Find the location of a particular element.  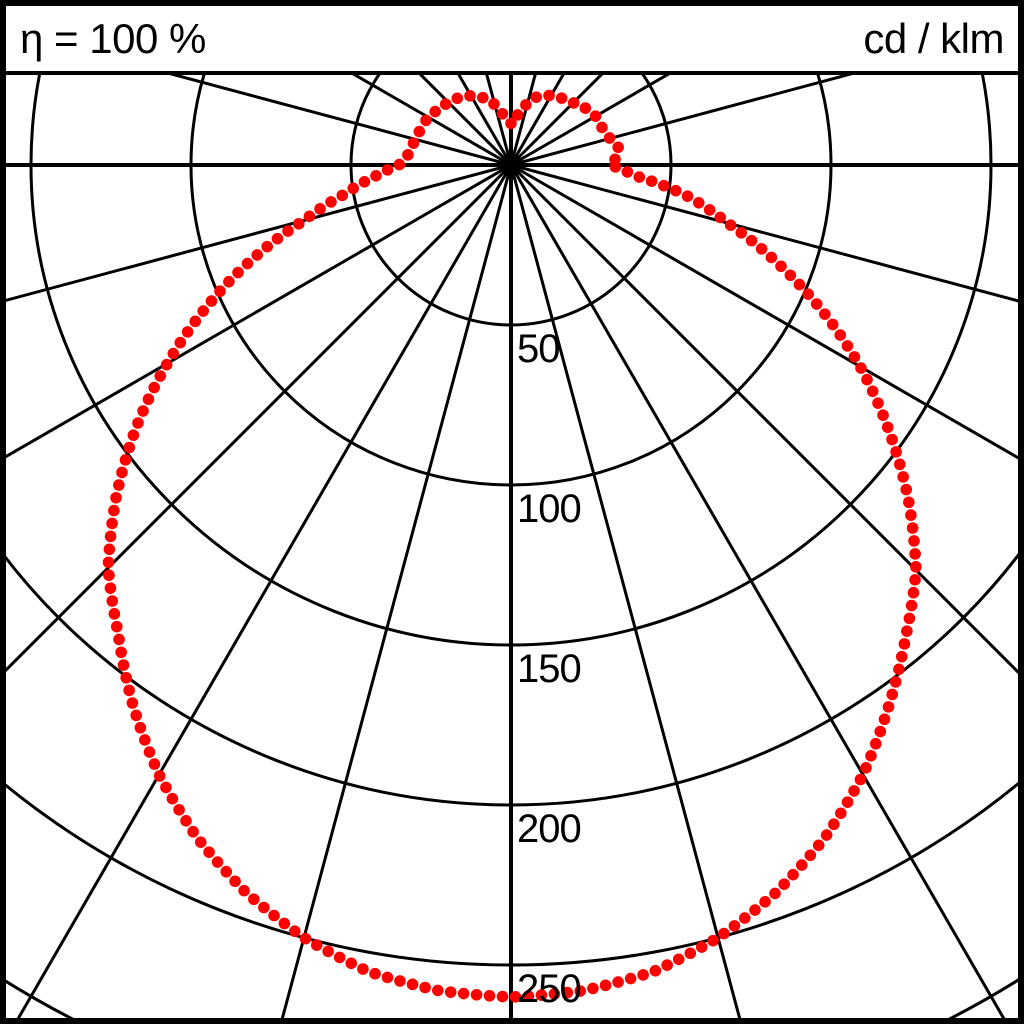

radial-tick-label-100: 100 is located at coordinates (549, 509).